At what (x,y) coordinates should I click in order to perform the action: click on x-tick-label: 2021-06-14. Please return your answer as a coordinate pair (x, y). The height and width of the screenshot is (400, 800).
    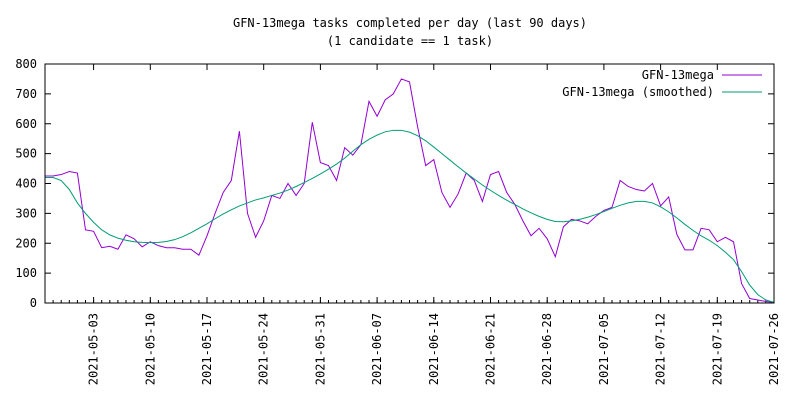
    Looking at the image, I should click on (434, 349).